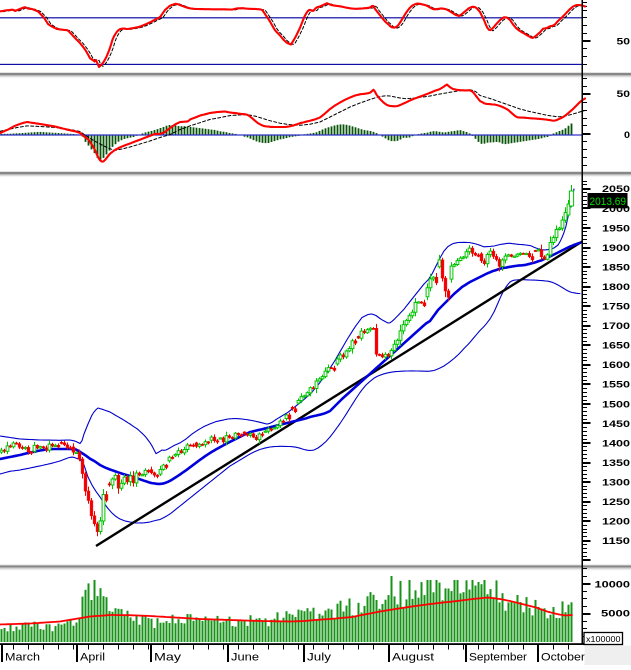  I want to click on svg-text: 1150, so click(616, 541).